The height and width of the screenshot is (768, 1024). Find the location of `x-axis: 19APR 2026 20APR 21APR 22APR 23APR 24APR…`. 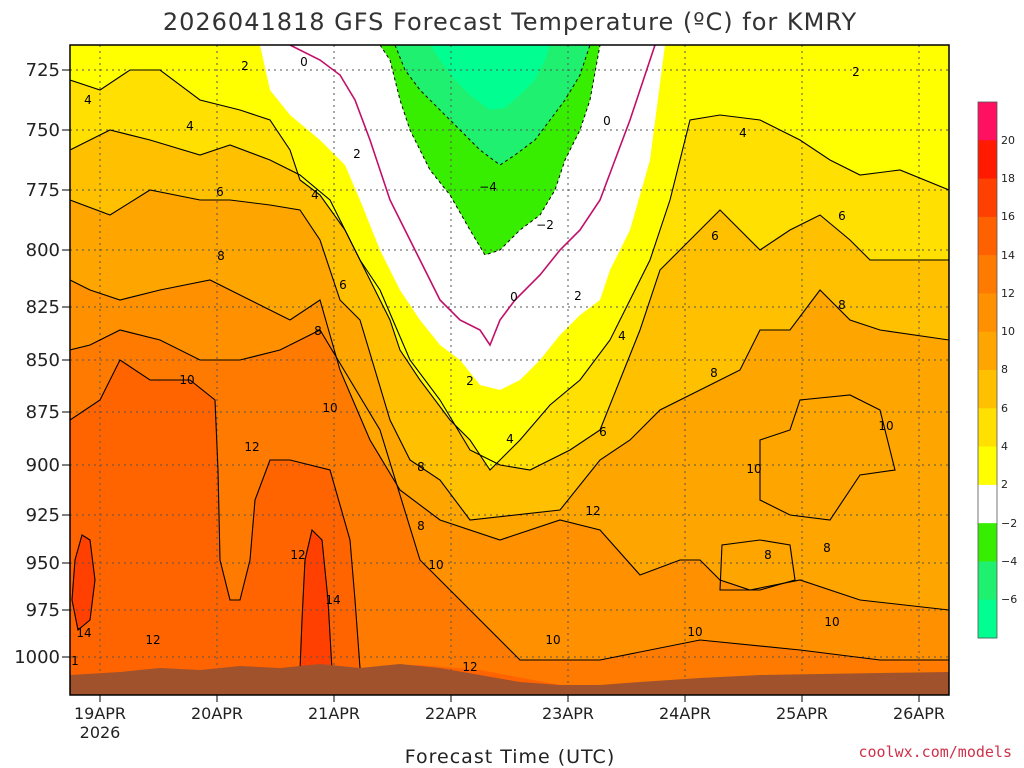

x-axis: 19APR 2026 20APR 21APR 22APR 23APR 24APR… is located at coordinates (509, 718).